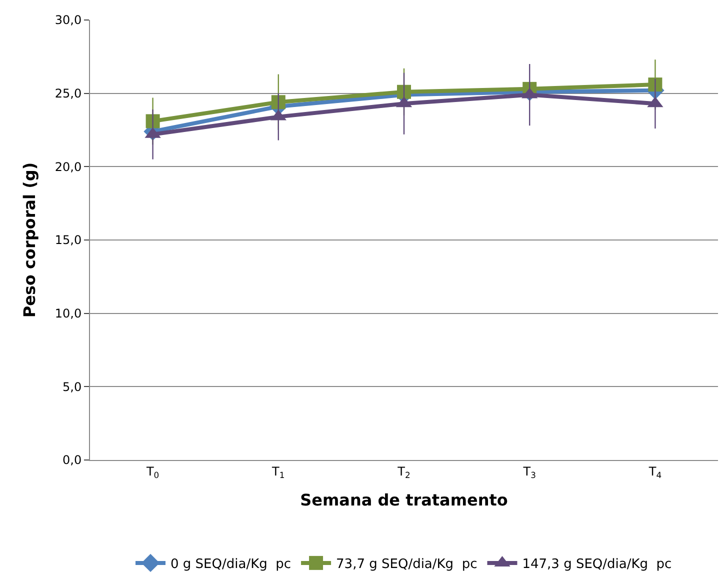 This screenshot has height=588, width=728. I want to click on y-tick-label: 0,0, so click(72, 460).